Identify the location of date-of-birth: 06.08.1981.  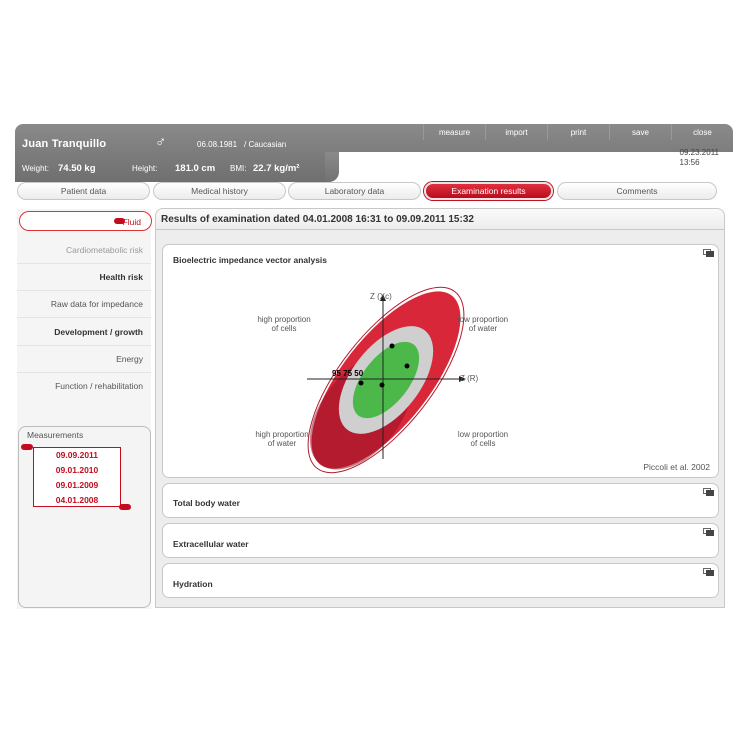
(217, 144).